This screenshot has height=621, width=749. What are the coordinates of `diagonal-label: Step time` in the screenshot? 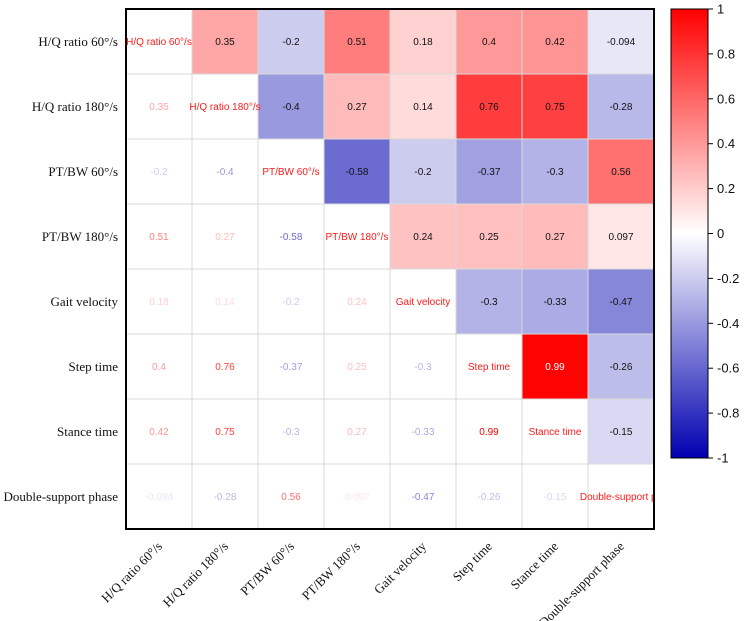 It's located at (489, 367).